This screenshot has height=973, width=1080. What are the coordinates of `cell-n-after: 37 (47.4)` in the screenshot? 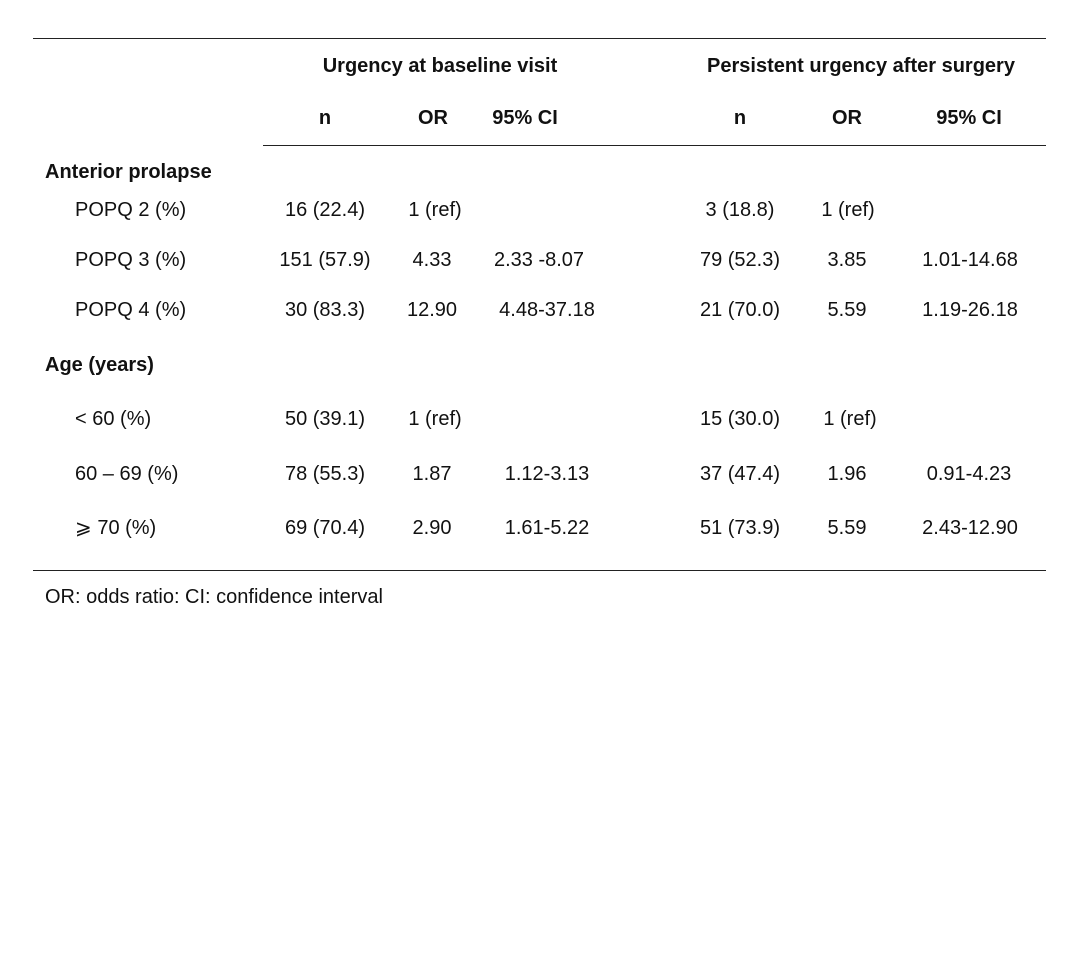 It's located at (740, 474).